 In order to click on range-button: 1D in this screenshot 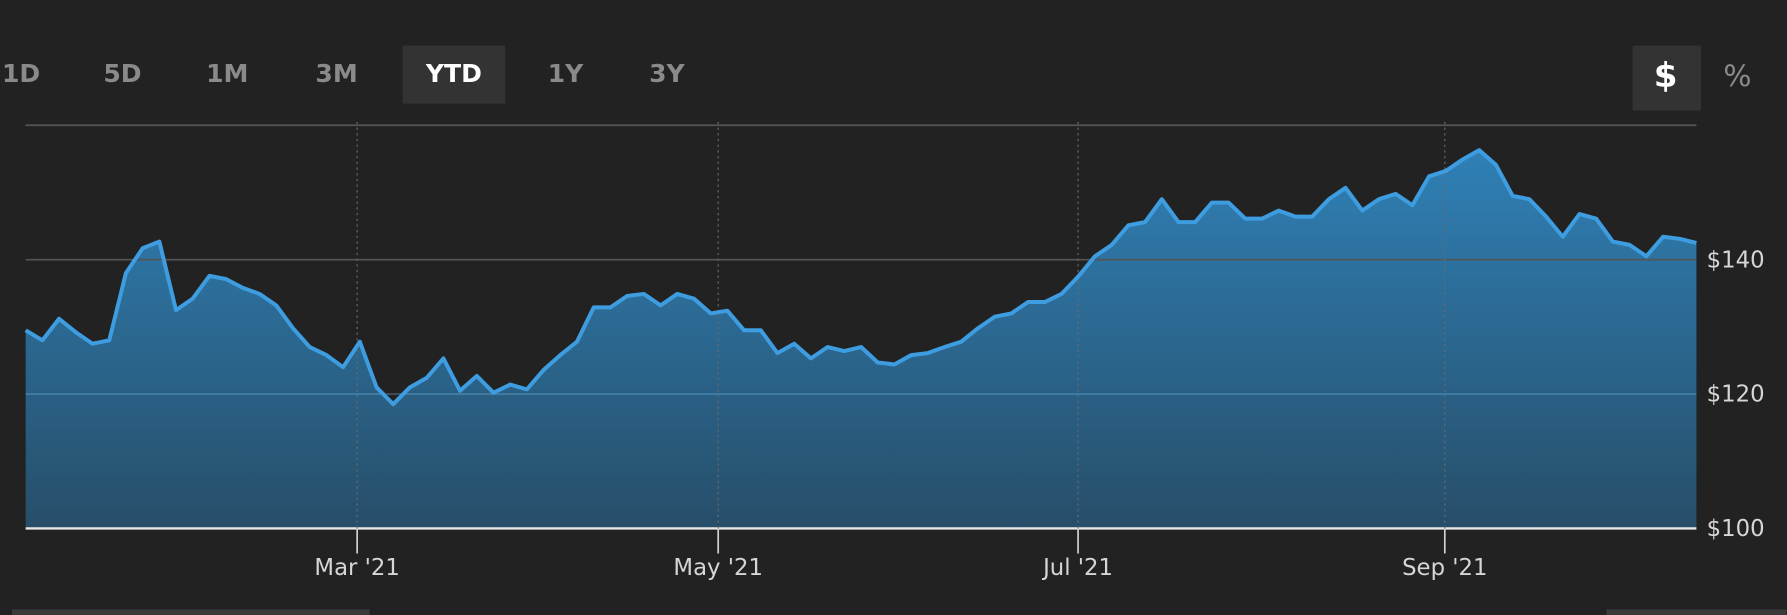, I will do `click(21, 73)`.